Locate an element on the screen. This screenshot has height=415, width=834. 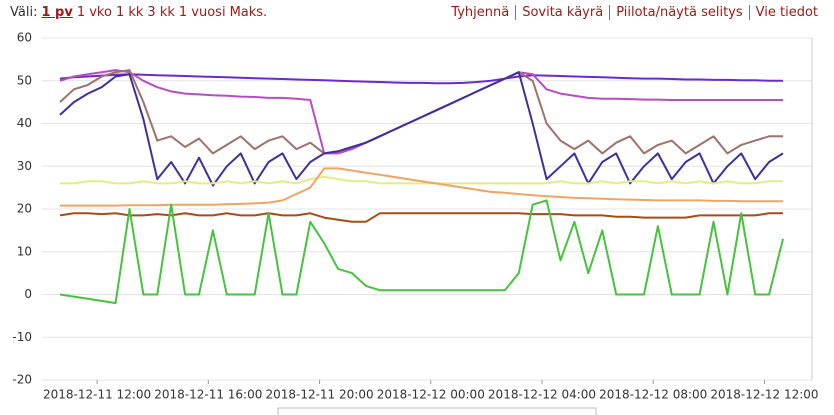
range-link: 1 pv is located at coordinates (57, 12).